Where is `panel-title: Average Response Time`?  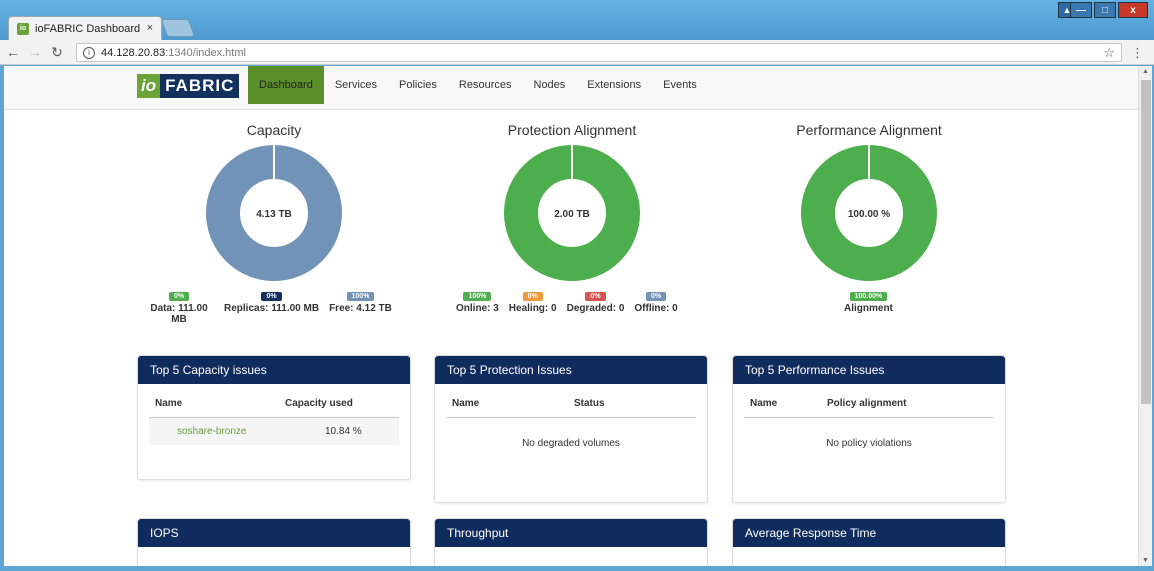 panel-title: Average Response Time is located at coordinates (869, 533).